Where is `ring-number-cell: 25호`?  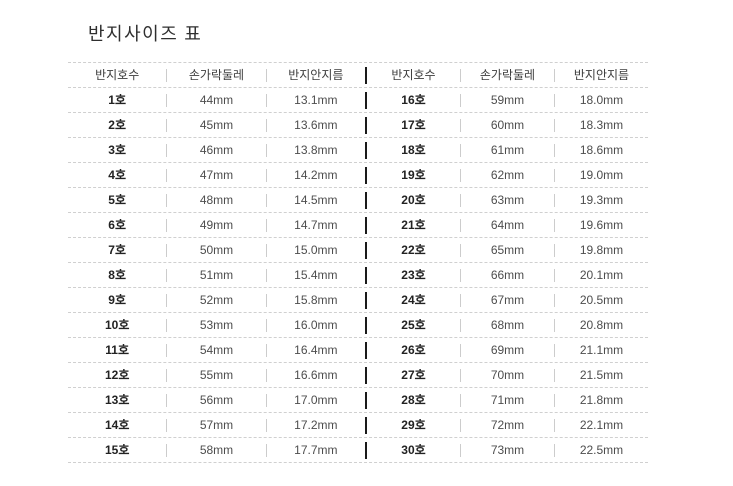 ring-number-cell: 25호 is located at coordinates (413, 325).